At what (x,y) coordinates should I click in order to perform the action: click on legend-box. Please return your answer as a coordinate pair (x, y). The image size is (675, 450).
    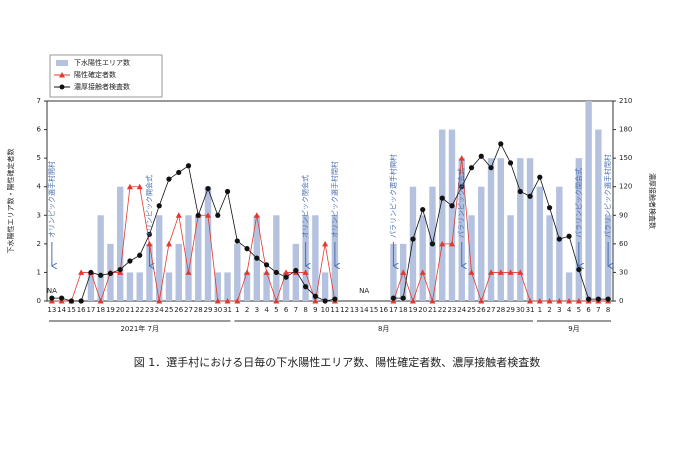
    Looking at the image, I should click on (106, 76).